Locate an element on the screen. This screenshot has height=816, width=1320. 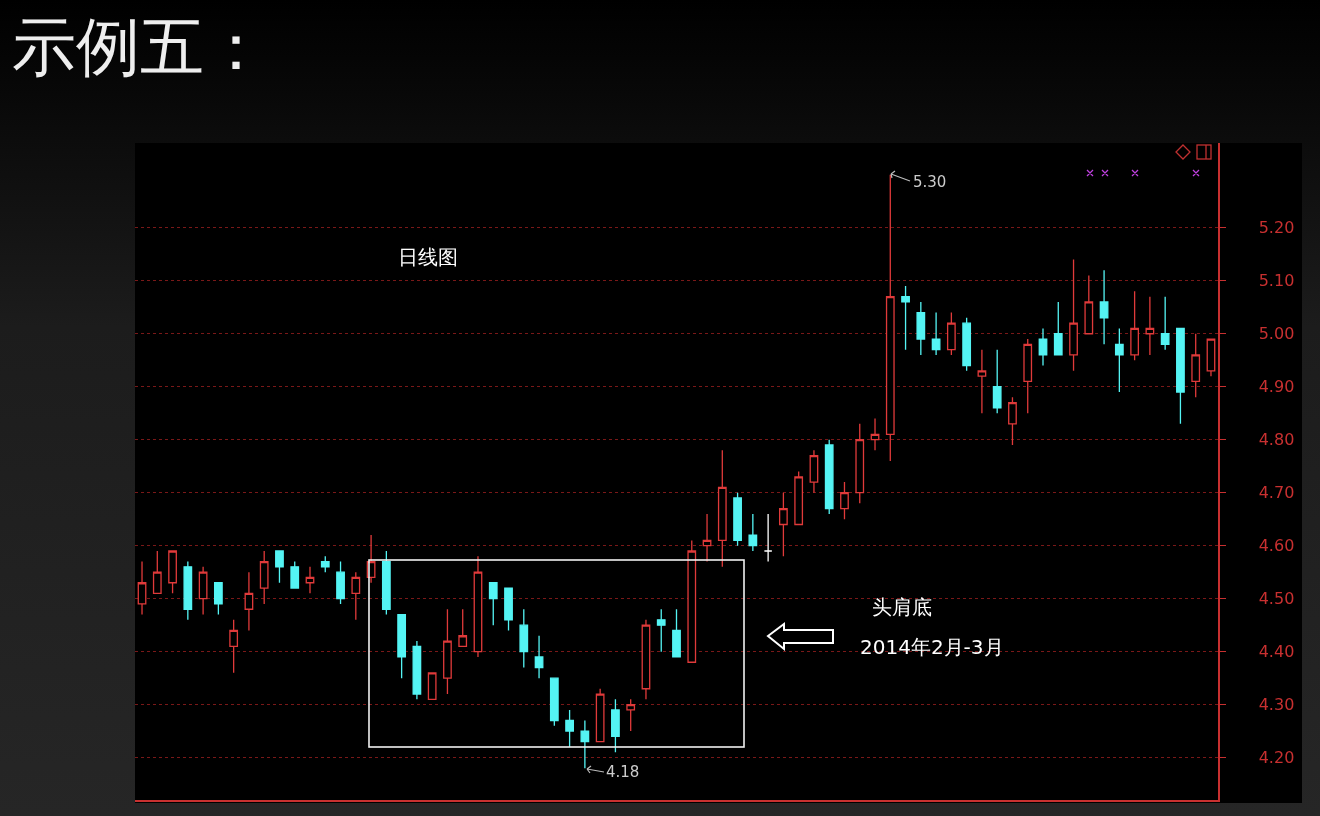
y-tick-label: 4.70 is located at coordinates (1276, 493).